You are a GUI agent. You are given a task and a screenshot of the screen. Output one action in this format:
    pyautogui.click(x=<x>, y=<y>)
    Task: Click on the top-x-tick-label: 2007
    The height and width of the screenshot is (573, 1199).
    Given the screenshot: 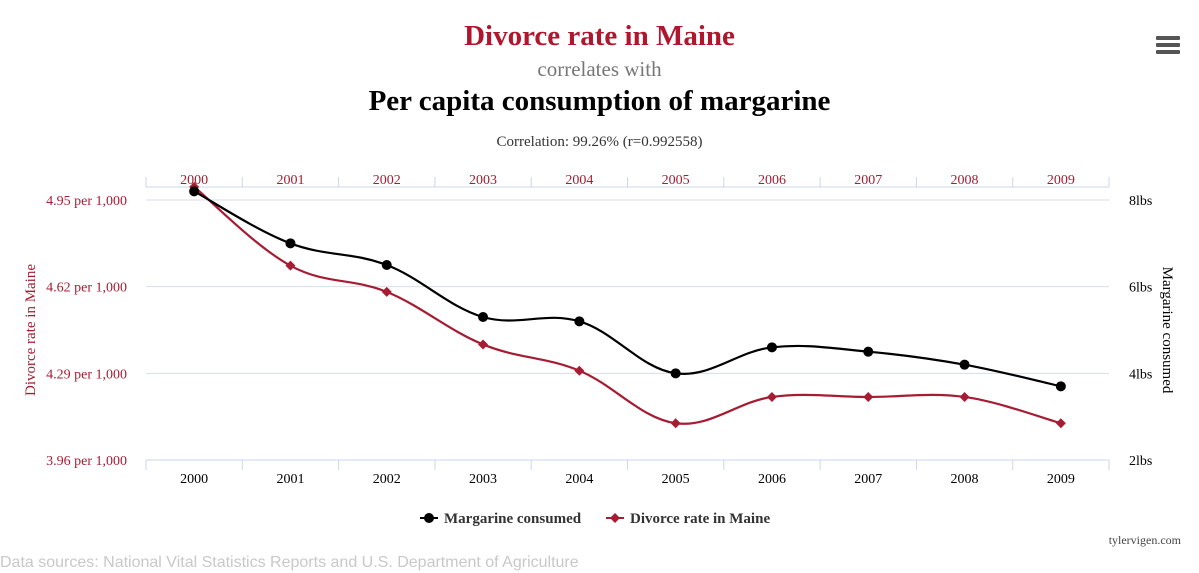 What is the action you would take?
    pyautogui.click(x=868, y=180)
    